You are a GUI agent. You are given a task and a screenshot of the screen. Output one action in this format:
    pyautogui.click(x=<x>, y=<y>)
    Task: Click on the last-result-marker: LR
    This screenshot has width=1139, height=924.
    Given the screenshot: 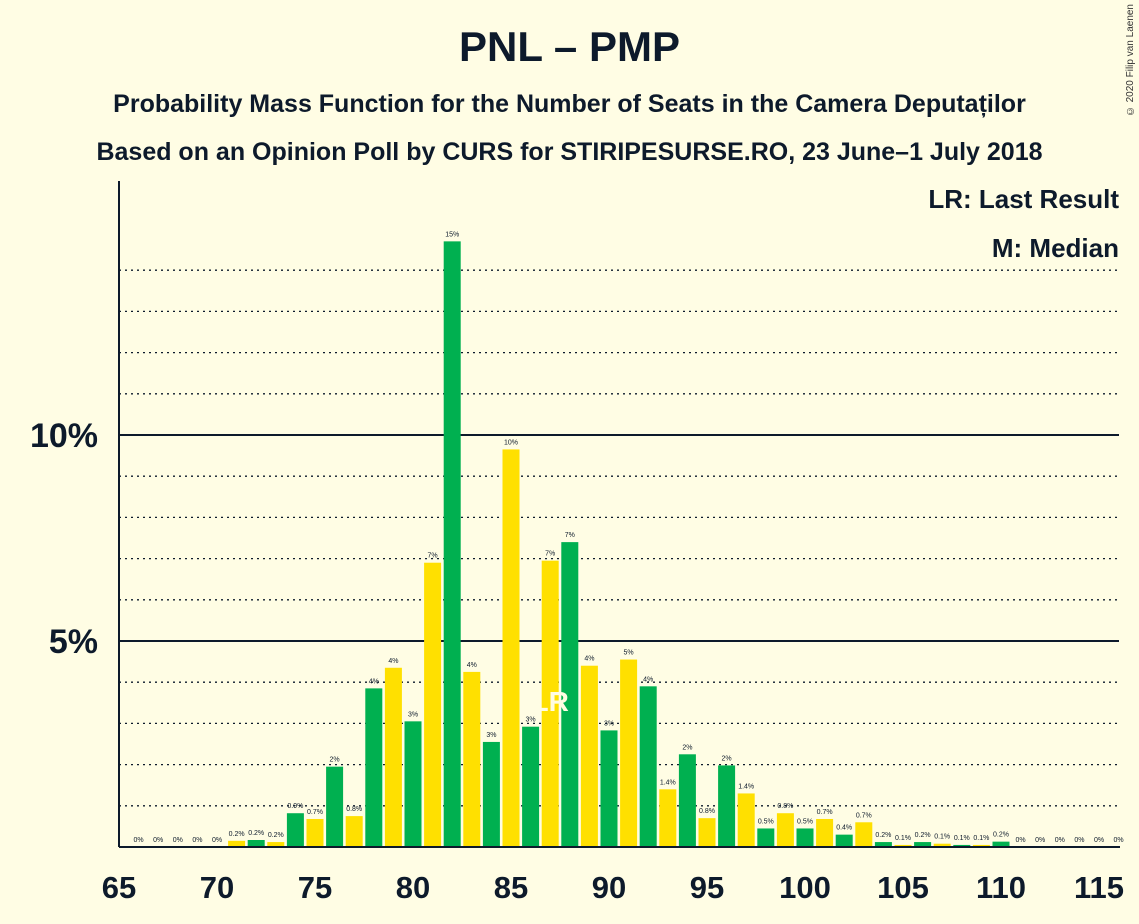 What is the action you would take?
    pyautogui.click(x=550, y=701)
    